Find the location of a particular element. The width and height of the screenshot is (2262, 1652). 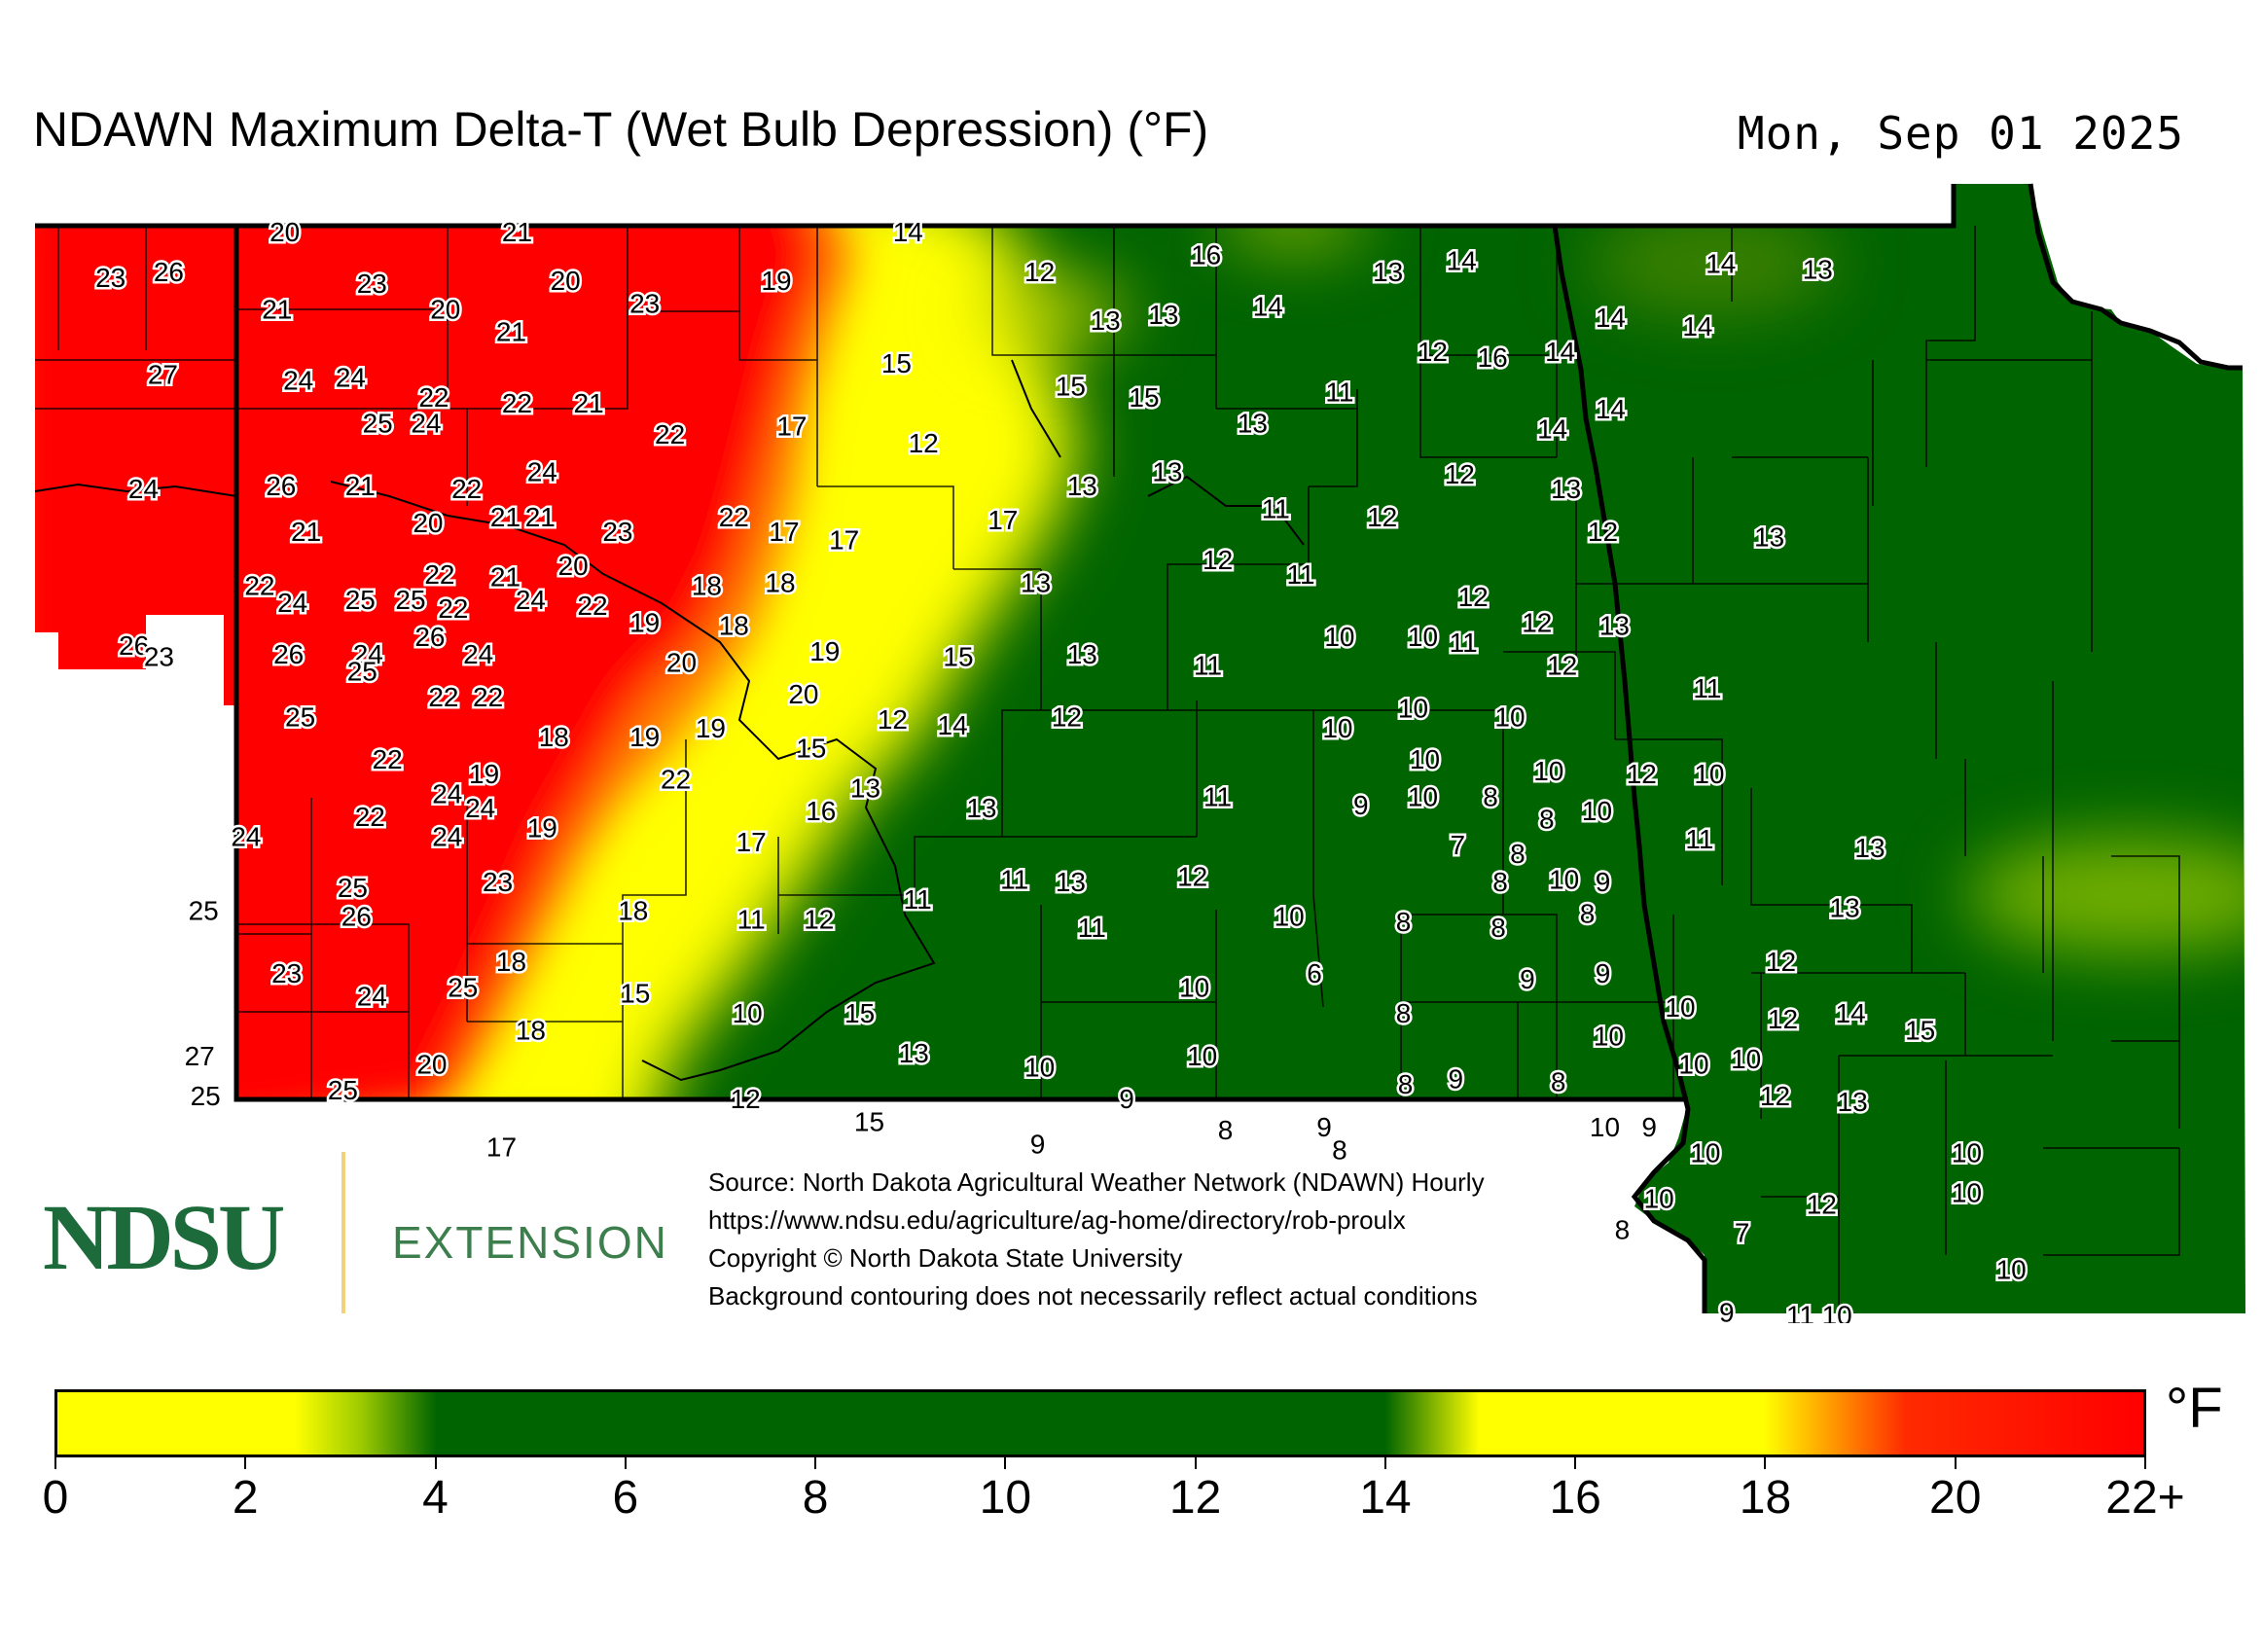

station-value: 23 is located at coordinates (617, 532).